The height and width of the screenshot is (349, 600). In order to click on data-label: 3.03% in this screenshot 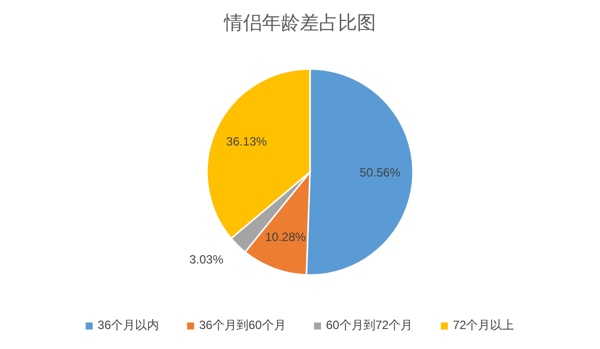, I will do `click(206, 259)`.